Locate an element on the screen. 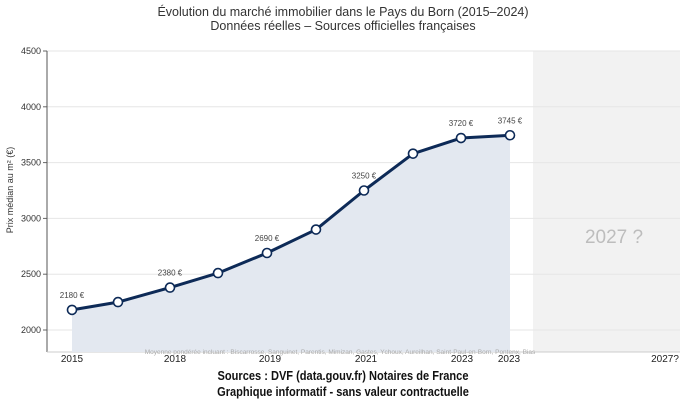 The height and width of the screenshot is (400, 686). data-label: 3250 € is located at coordinates (364, 176).